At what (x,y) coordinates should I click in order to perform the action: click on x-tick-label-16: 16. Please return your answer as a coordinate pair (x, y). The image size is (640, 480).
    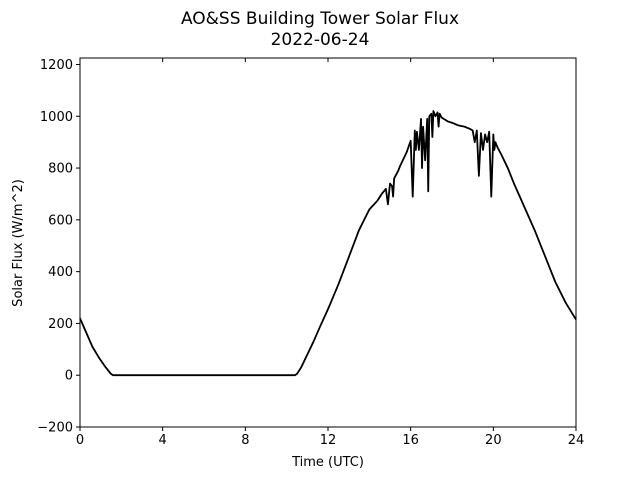
    Looking at the image, I should click on (410, 440).